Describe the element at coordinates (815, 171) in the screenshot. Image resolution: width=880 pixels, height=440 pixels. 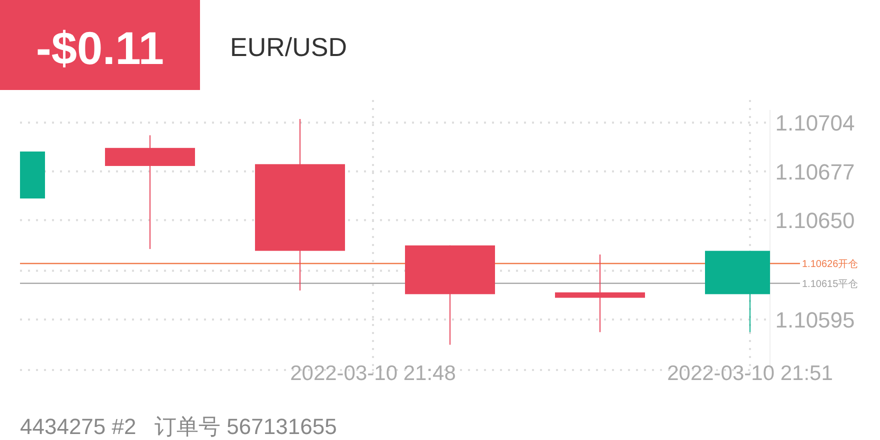
I see `y-tick-label: 1.10677` at that location.